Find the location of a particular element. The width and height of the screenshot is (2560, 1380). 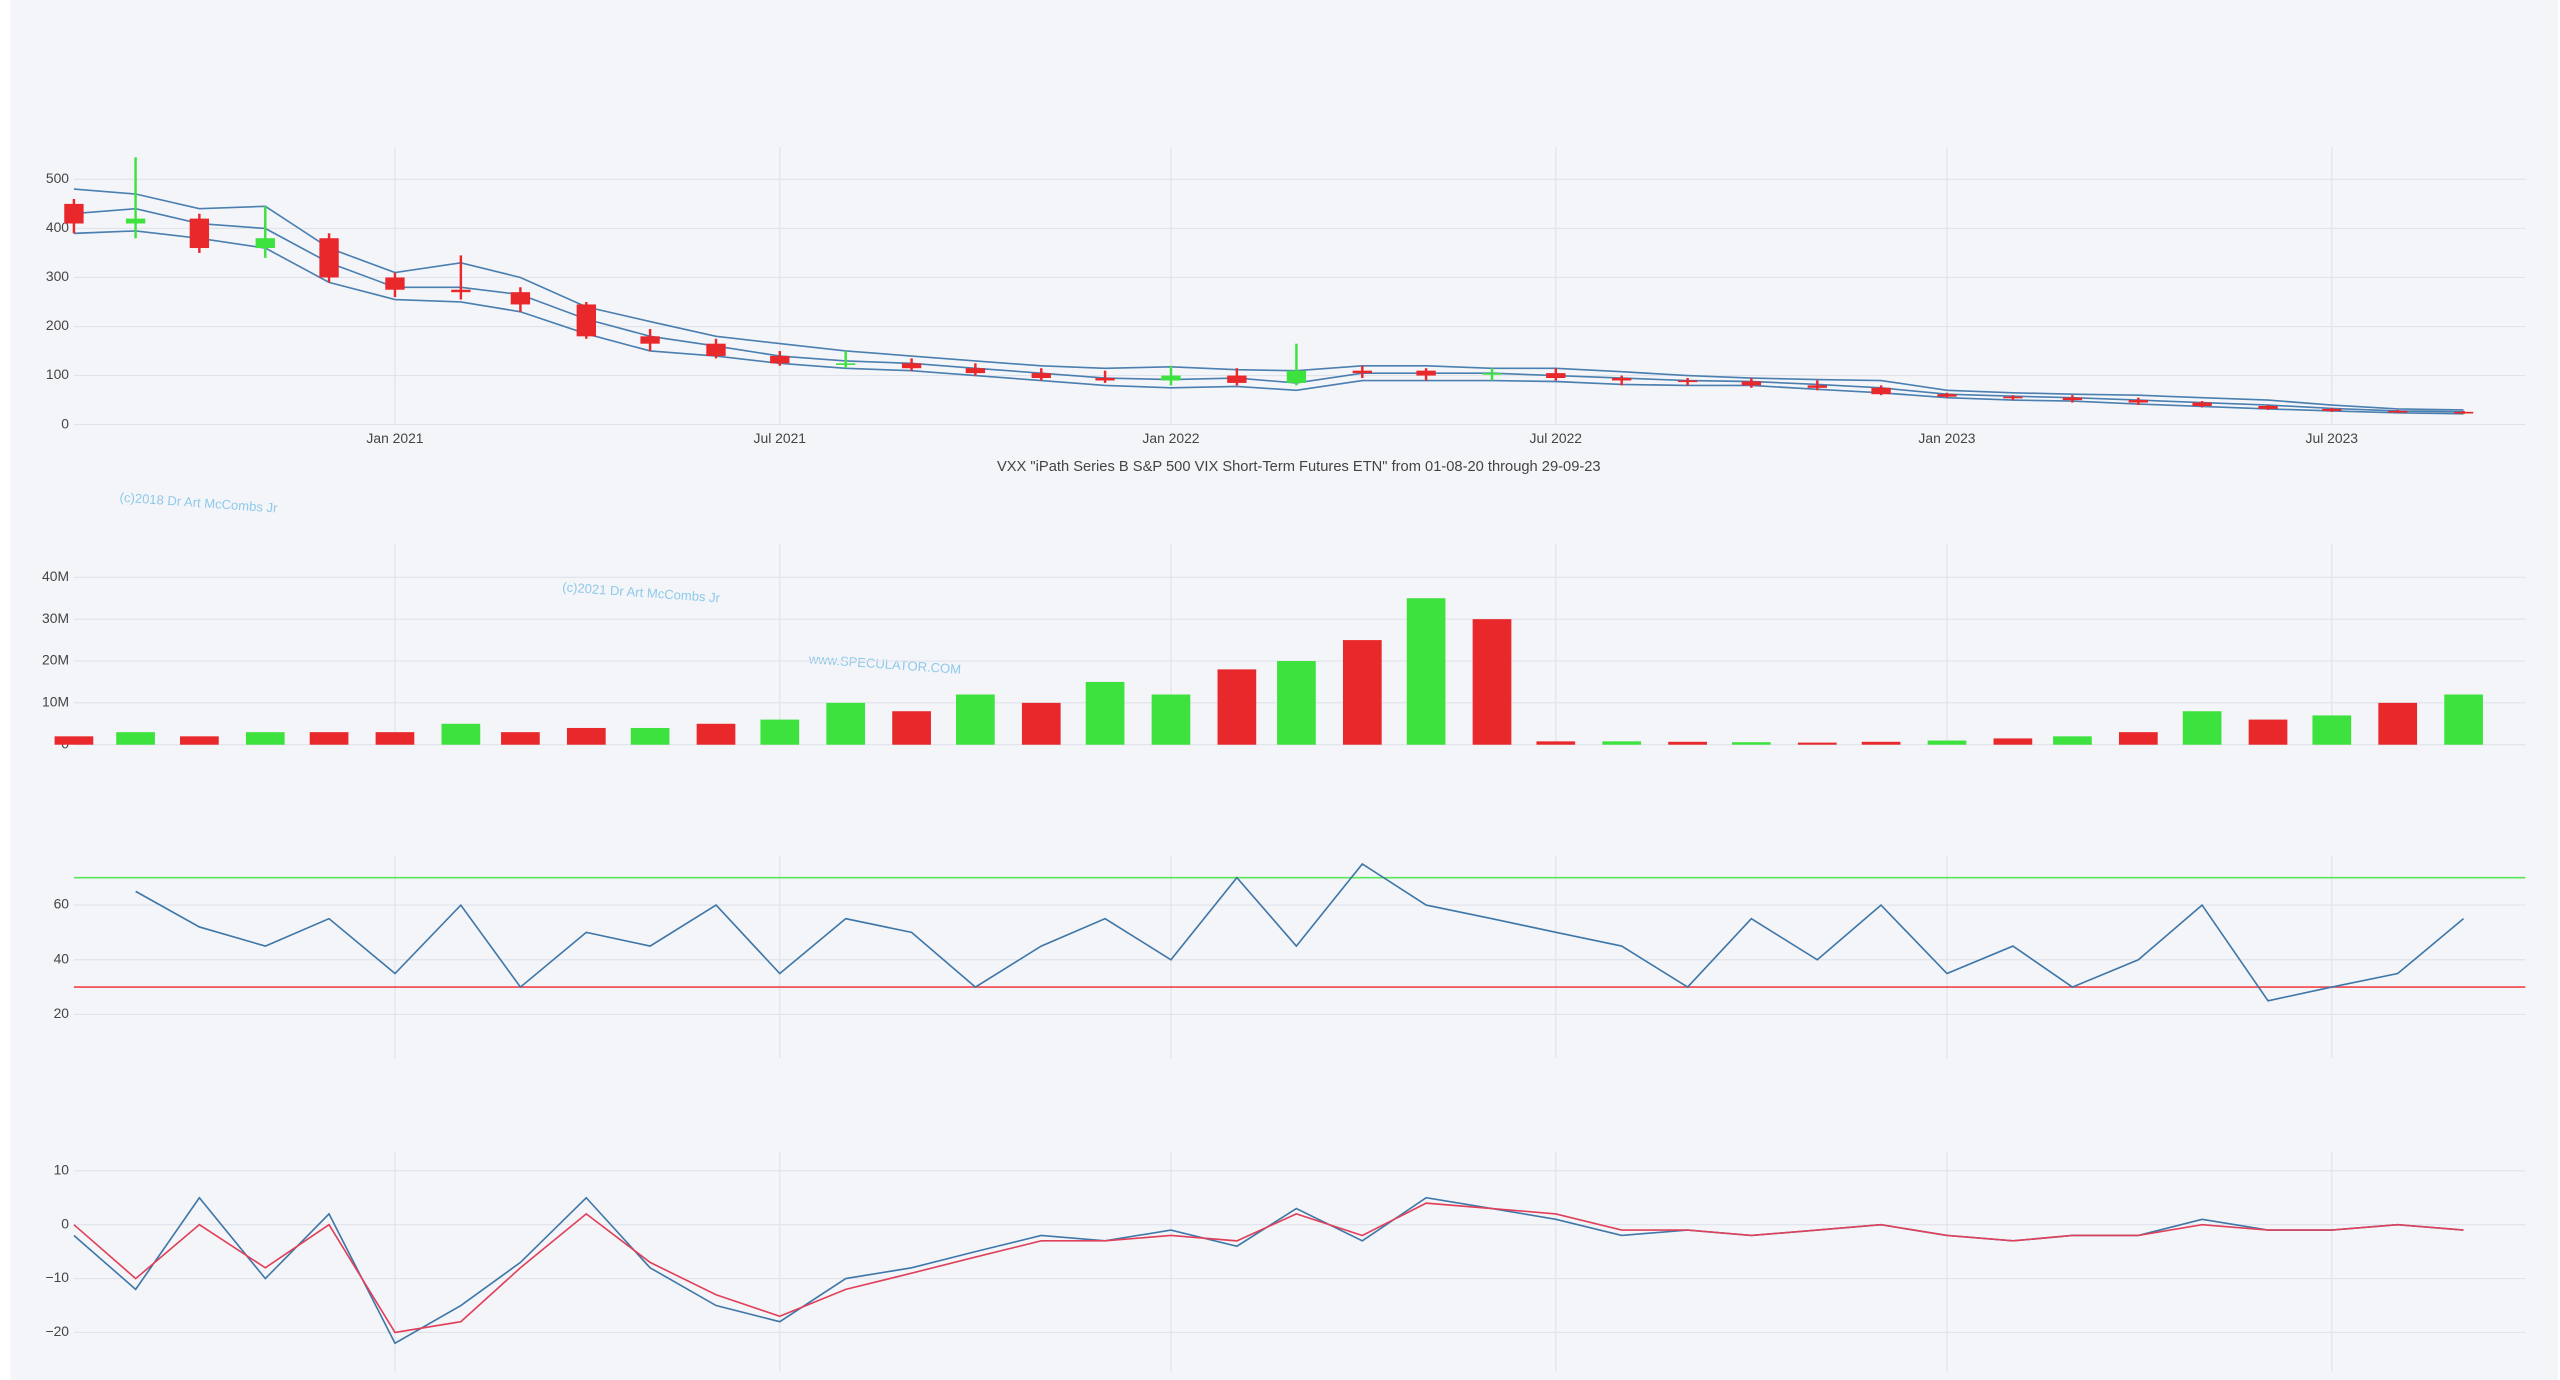

x-tick-label: Jul 2022 is located at coordinates (1556, 438).